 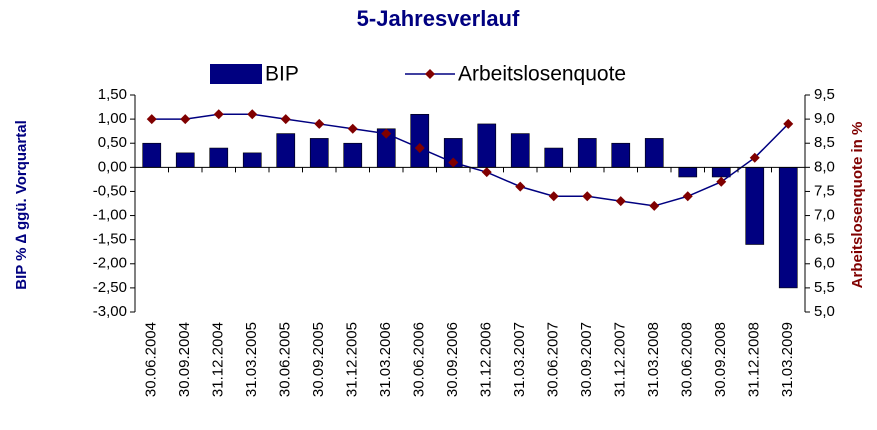 I want to click on x-tick-label: 31.03.2009, so click(x=787, y=359).